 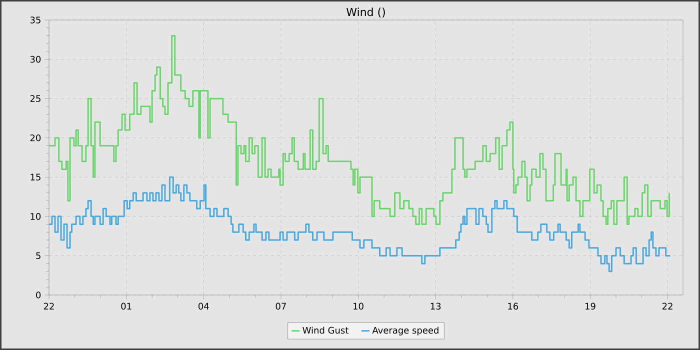 I want to click on y-tick-label: 5, so click(x=38, y=256).